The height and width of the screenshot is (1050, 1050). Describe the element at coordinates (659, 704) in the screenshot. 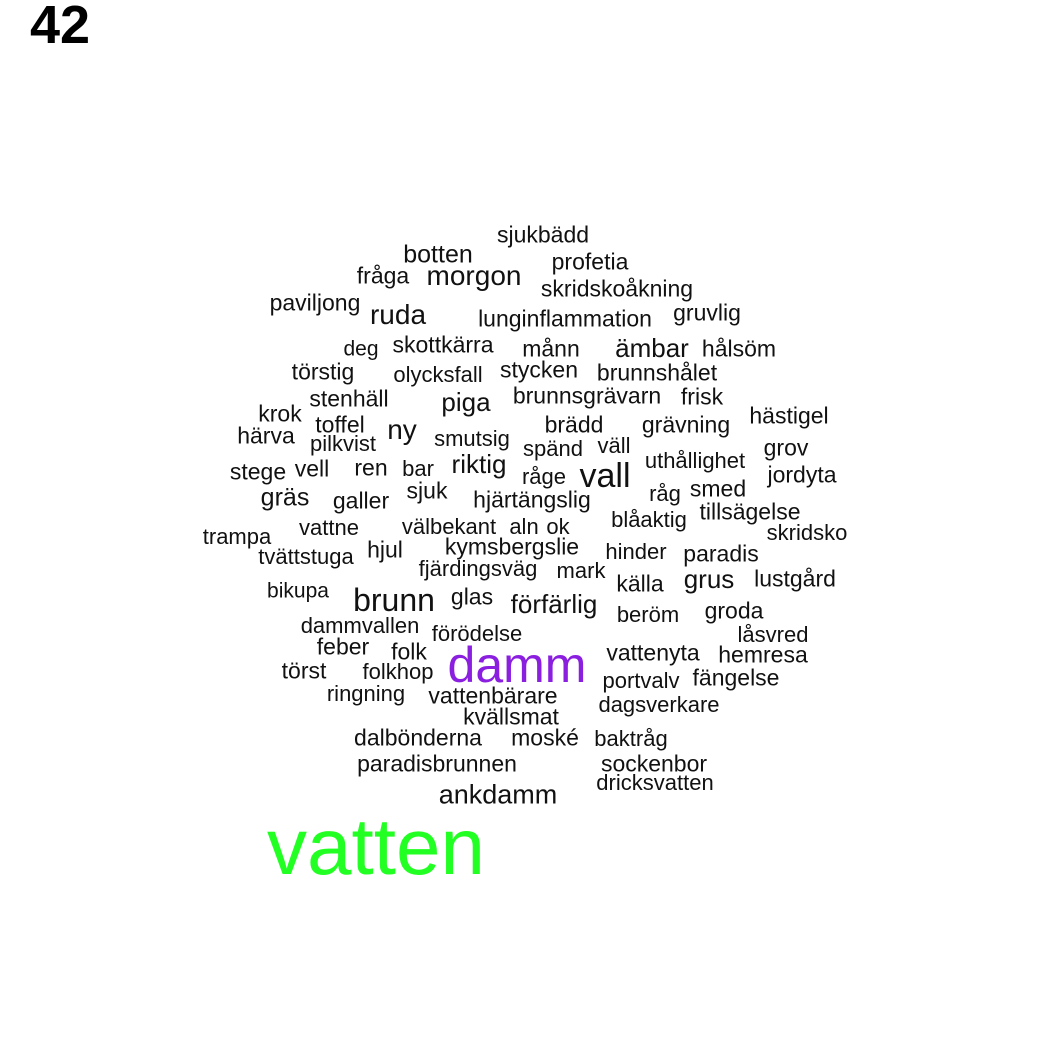

I see `word-dagsverkare: dagsverkare` at that location.